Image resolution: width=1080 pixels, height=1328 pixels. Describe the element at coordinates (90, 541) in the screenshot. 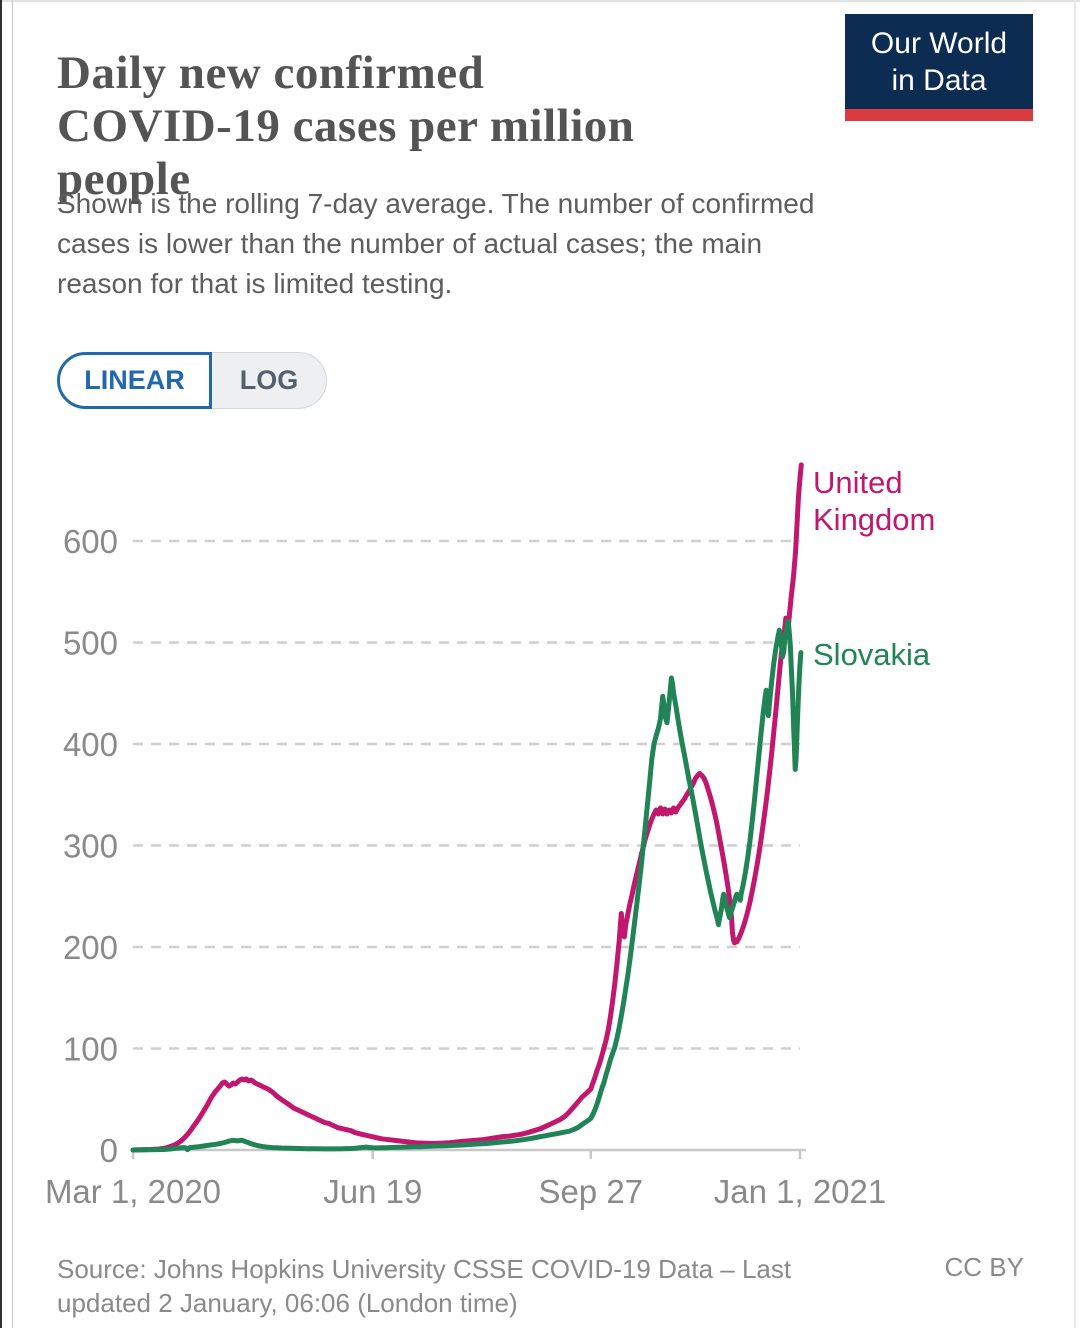

I see `y-tick-label-600: 600` at that location.